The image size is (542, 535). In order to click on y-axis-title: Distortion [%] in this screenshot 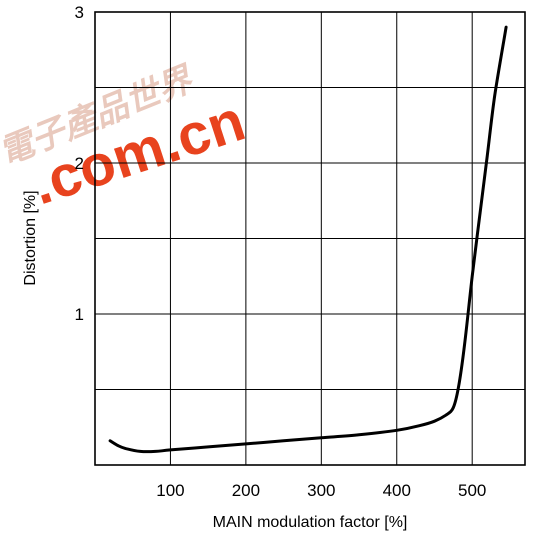, I will do `click(30, 237)`.